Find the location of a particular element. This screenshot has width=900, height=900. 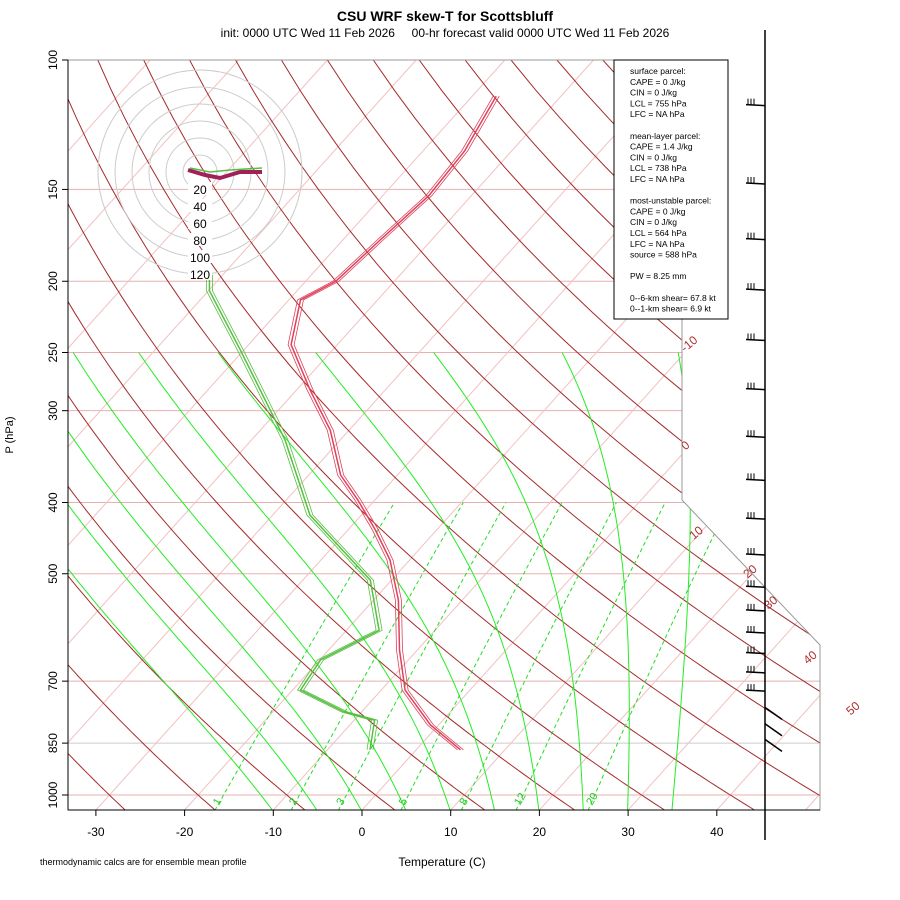

stats-line: source = 588 hPa is located at coordinates (663, 255).